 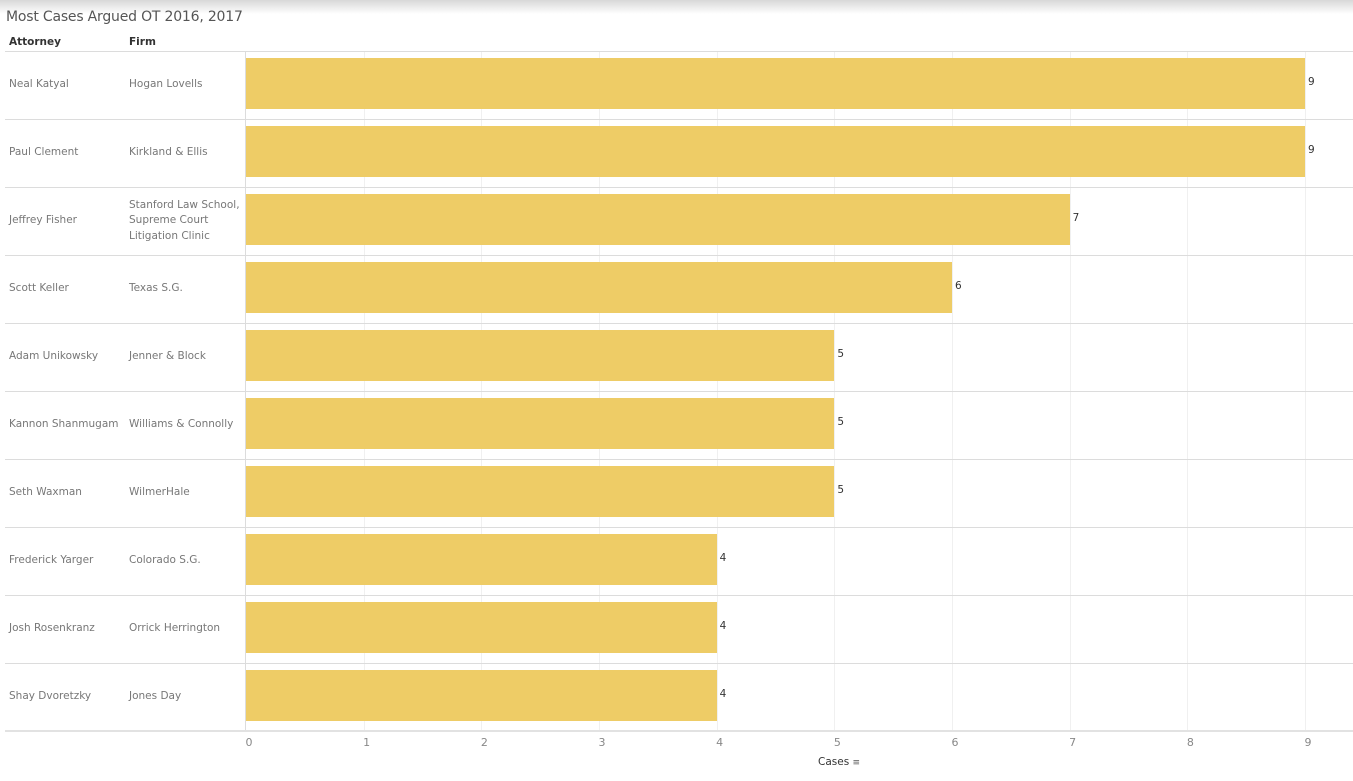 I want to click on attorney-header: Attorney, so click(x=35, y=42).